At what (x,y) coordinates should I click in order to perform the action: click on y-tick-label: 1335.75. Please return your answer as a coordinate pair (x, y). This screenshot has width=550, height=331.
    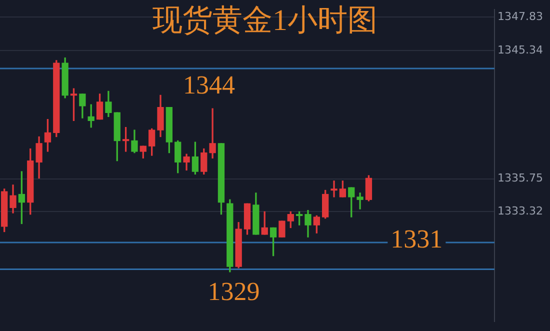
    Looking at the image, I should click on (521, 178).